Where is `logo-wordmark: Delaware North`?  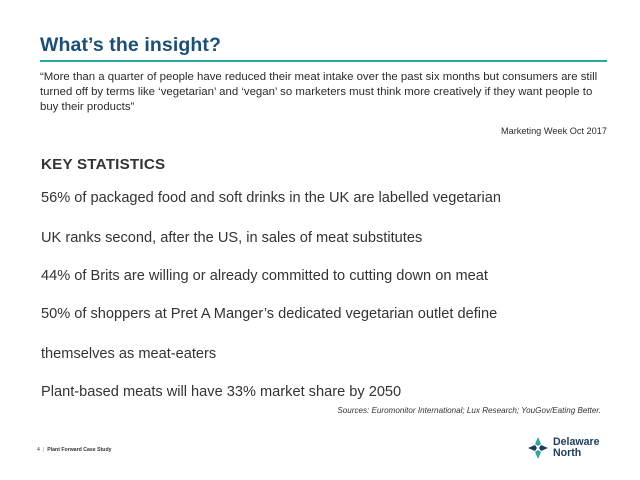 logo-wordmark: Delaware North is located at coordinates (576, 448).